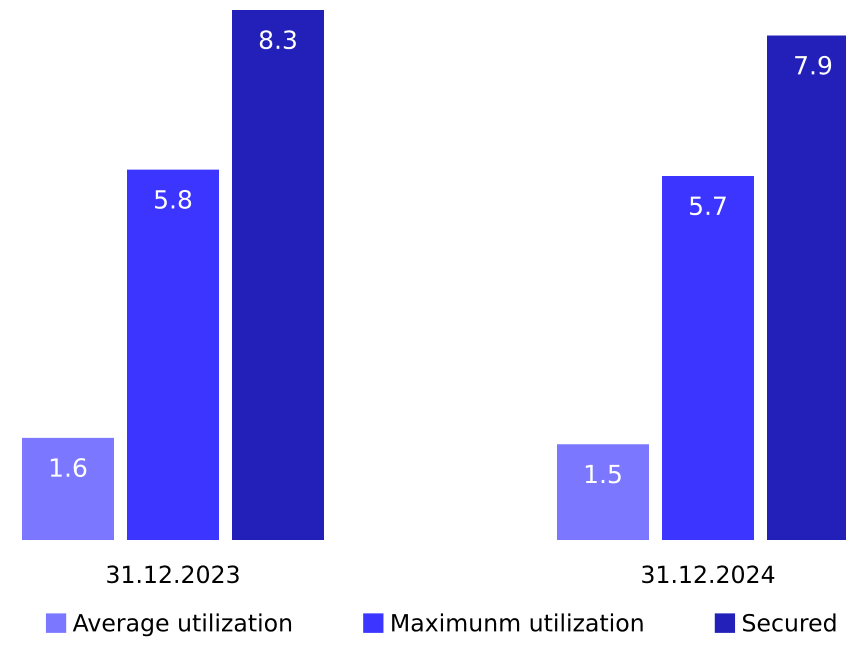  What do you see at coordinates (789, 622) in the screenshot?
I see `legend-label: Secured` at bounding box center [789, 622].